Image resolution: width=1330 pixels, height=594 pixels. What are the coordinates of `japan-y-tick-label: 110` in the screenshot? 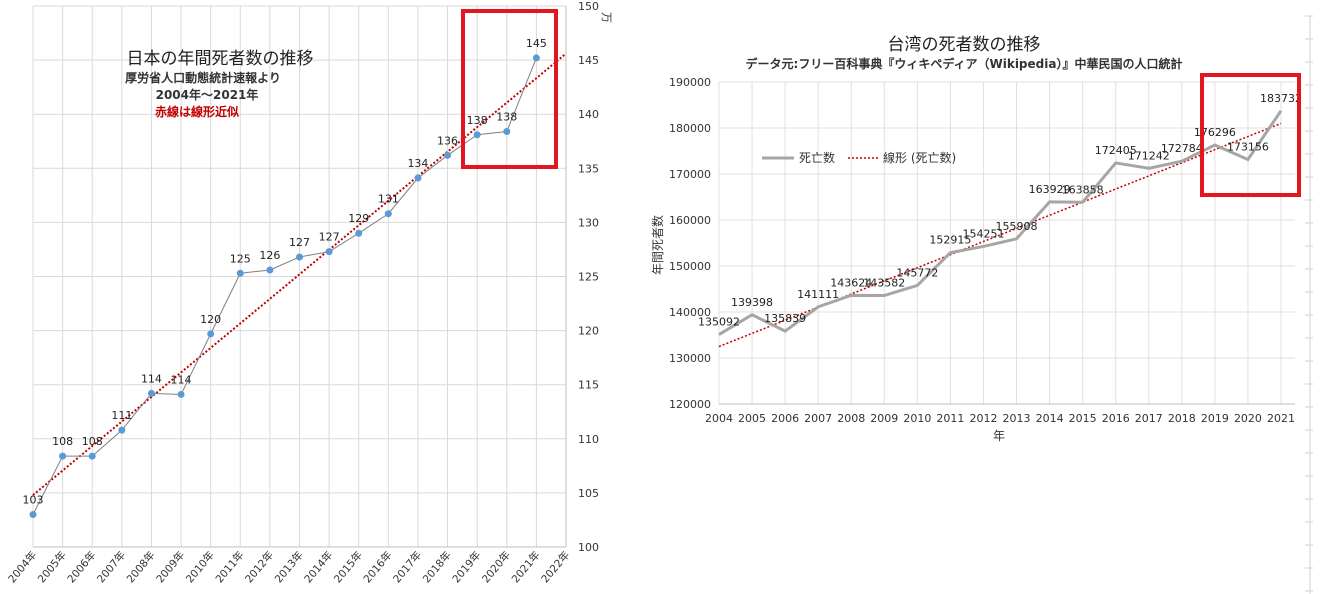 It's located at (588, 439).